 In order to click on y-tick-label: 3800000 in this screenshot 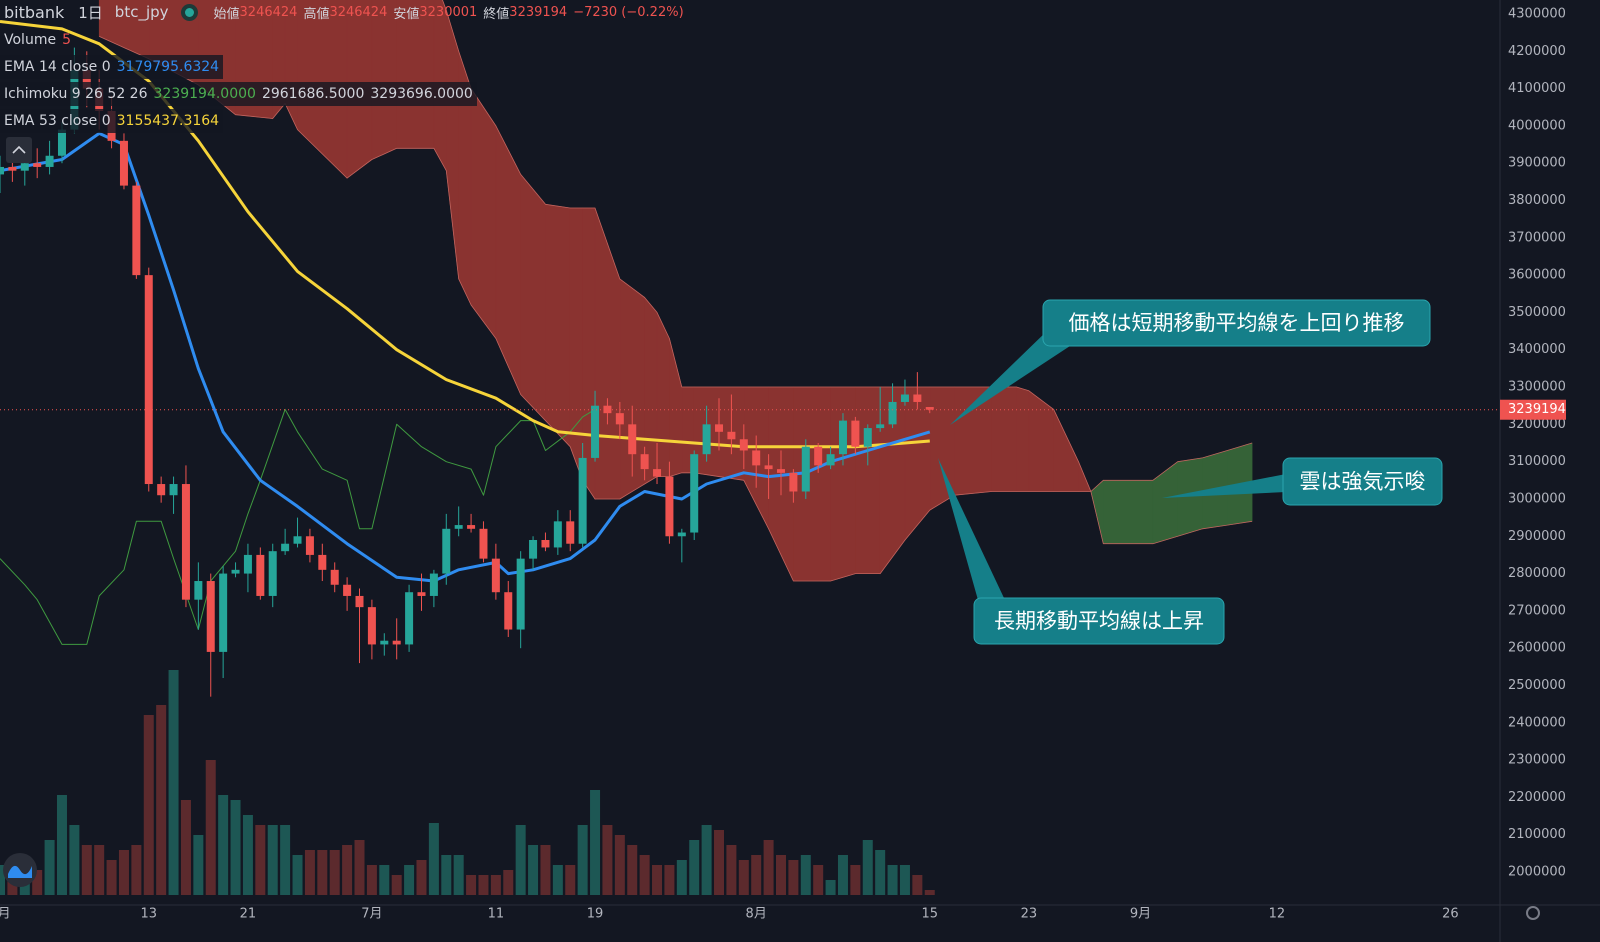, I will do `click(1537, 200)`.